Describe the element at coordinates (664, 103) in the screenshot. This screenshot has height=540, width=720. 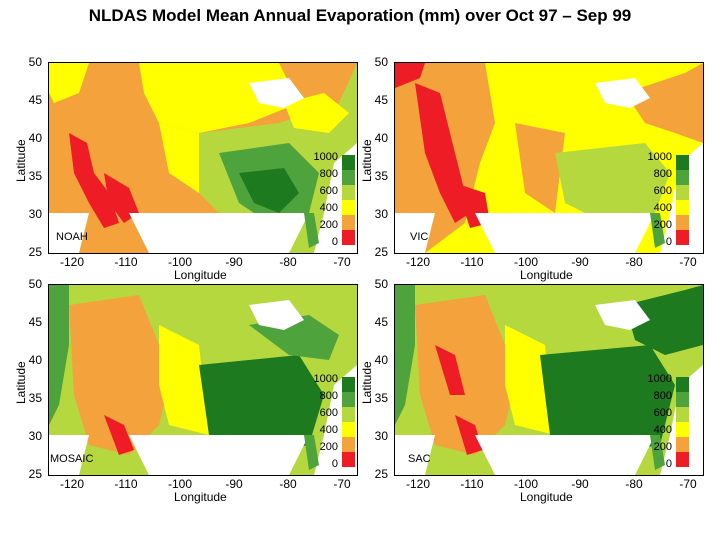
I see `northeast-orange` at that location.